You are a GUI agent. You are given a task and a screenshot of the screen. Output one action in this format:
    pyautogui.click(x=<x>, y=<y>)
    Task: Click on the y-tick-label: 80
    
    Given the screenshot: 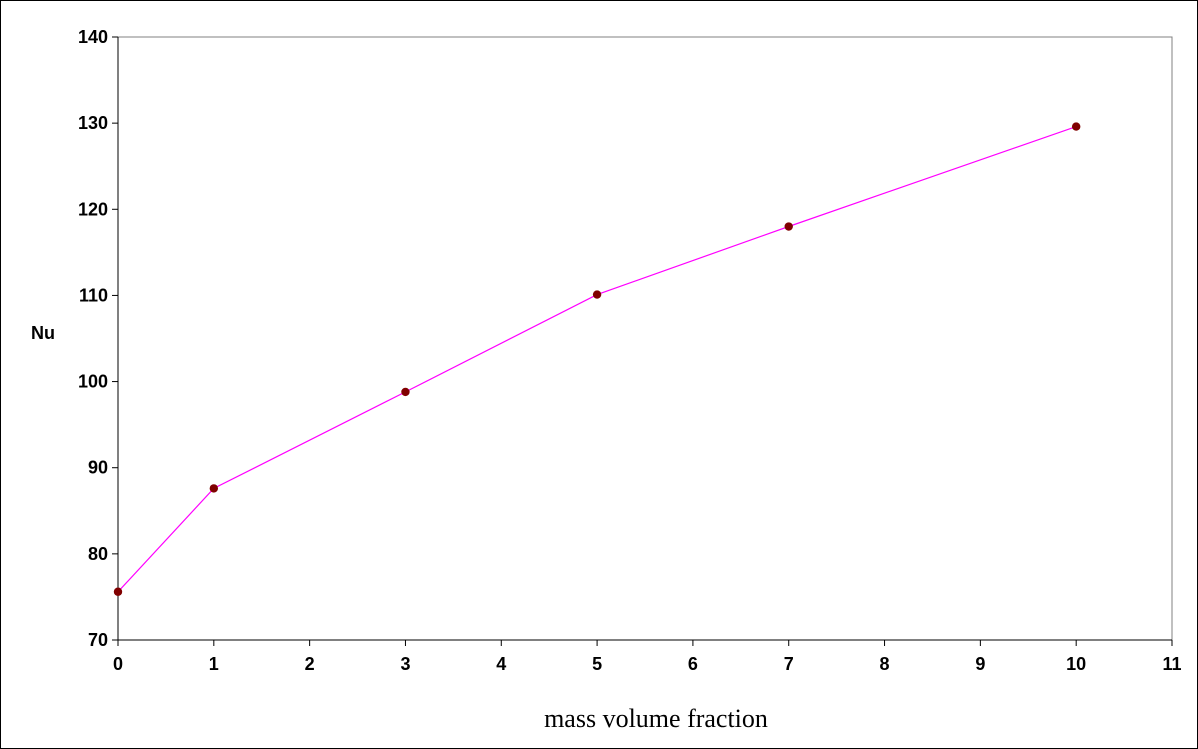 What is the action you would take?
    pyautogui.click(x=98, y=554)
    